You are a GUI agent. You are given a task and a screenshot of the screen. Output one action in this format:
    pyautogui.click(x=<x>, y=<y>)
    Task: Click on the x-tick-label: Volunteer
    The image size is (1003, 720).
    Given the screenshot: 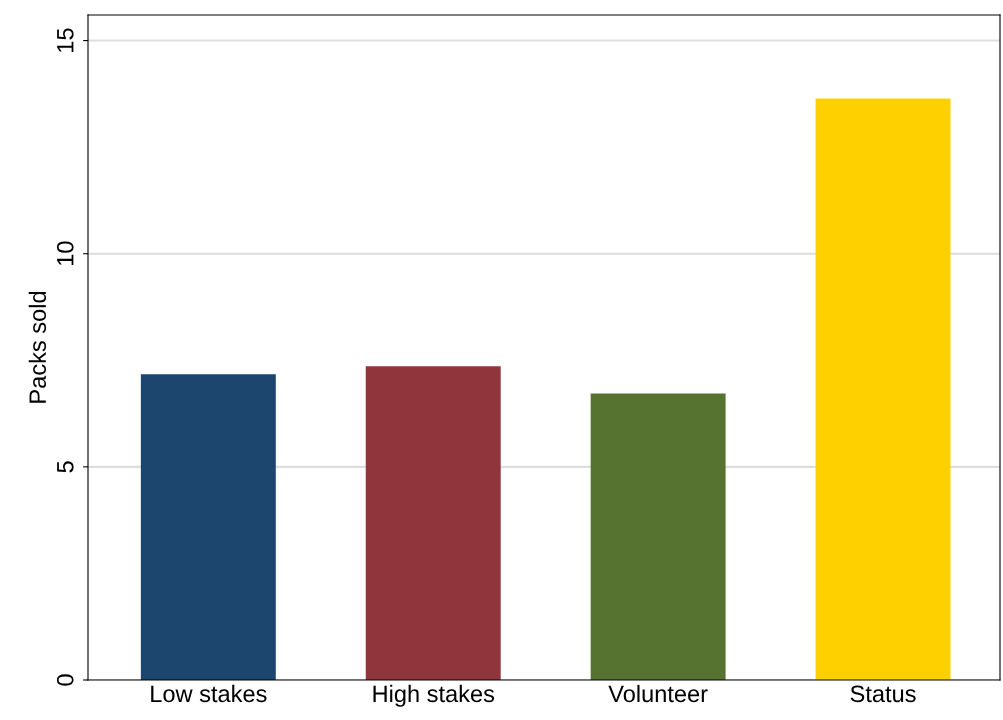 What is the action you would take?
    pyautogui.click(x=658, y=693)
    